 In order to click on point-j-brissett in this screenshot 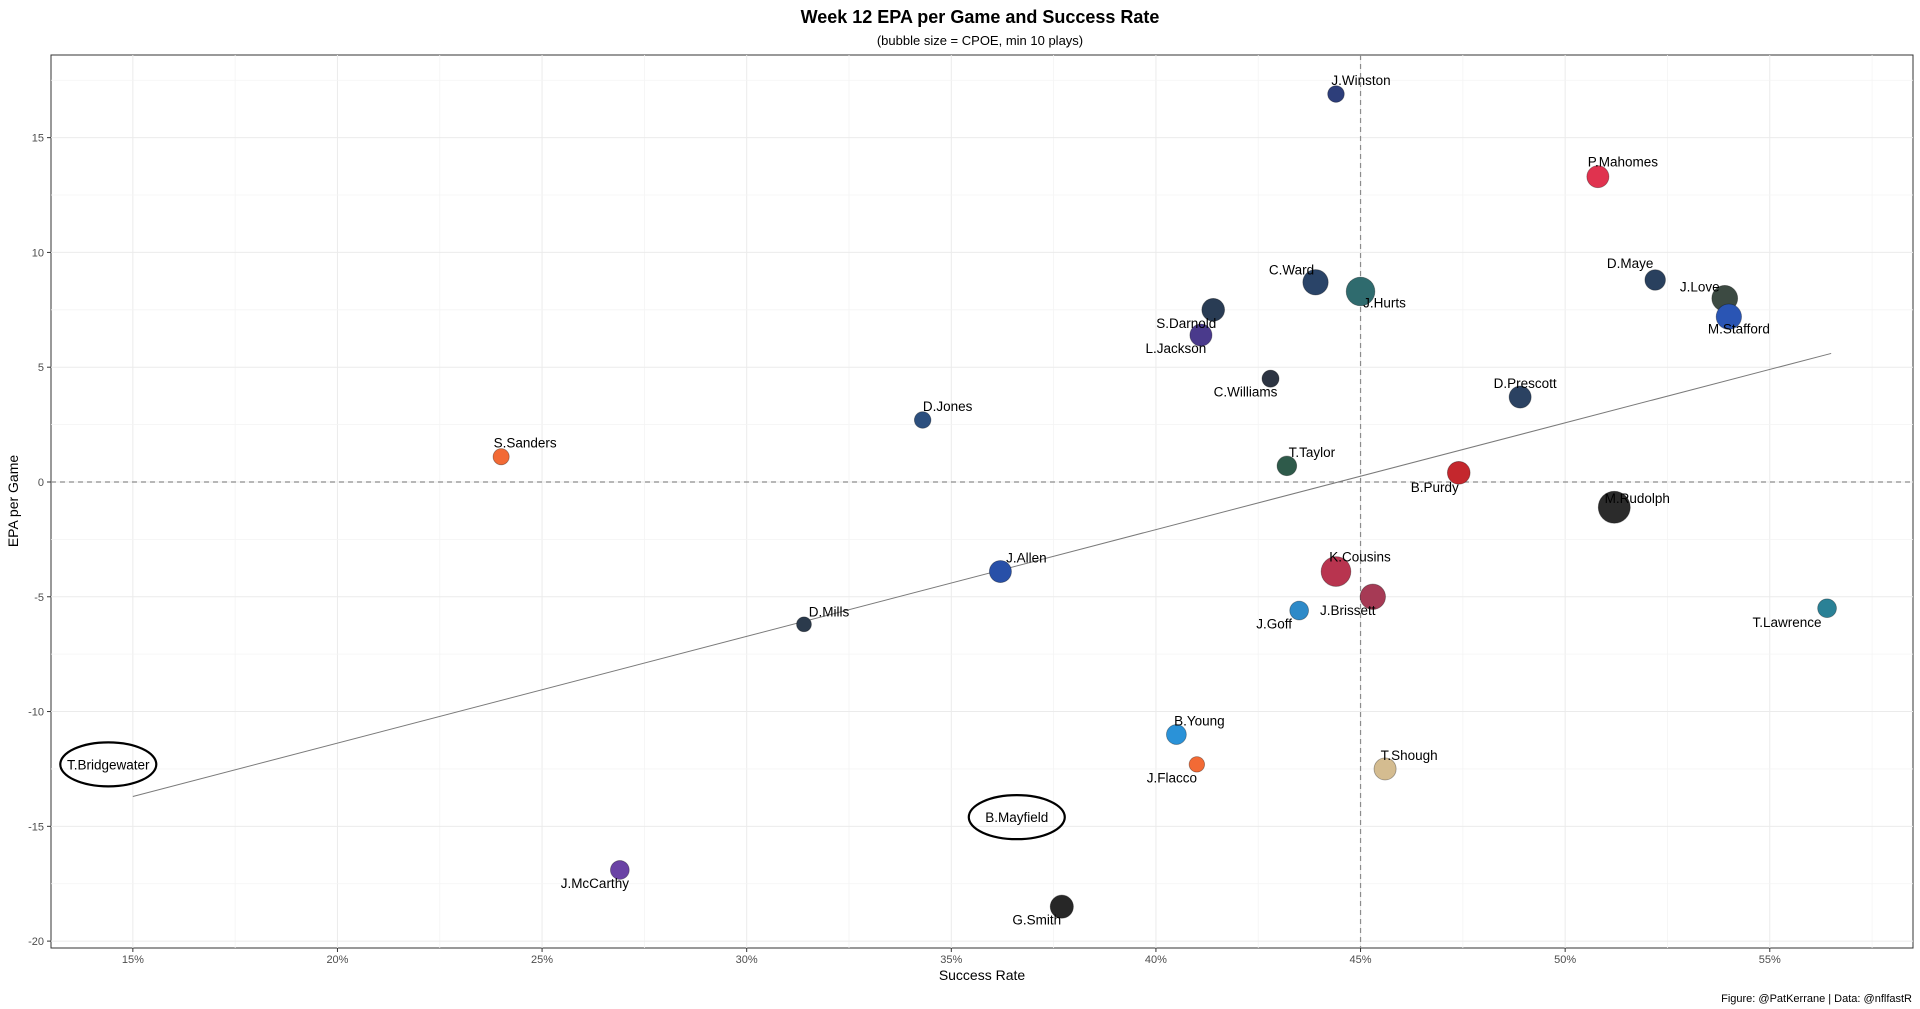, I will do `click(1372, 596)`.